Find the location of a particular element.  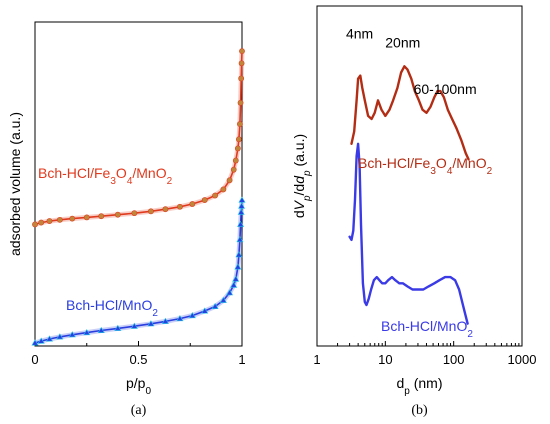

x-tick-label: 0 is located at coordinates (34, 359).